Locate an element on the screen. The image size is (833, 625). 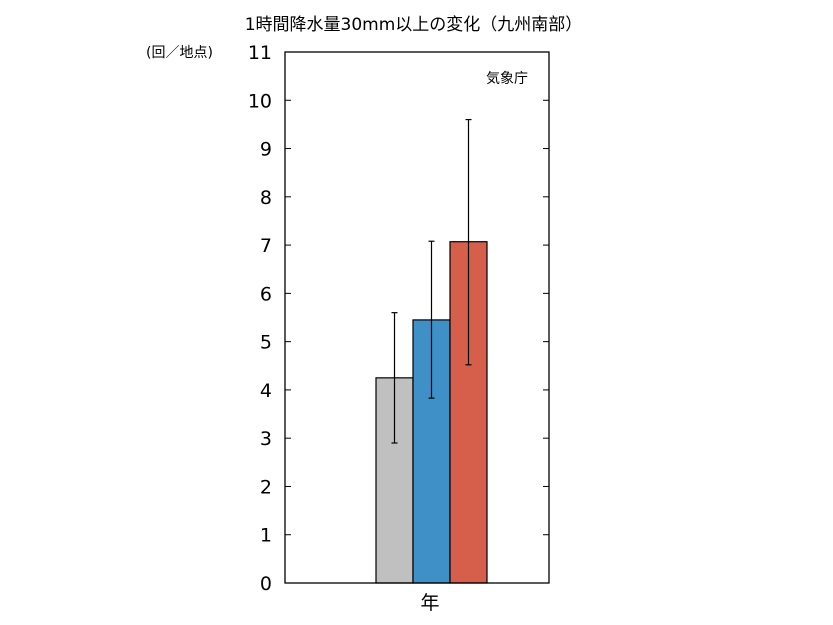
y-tick-label: 9 is located at coordinates (266, 150).